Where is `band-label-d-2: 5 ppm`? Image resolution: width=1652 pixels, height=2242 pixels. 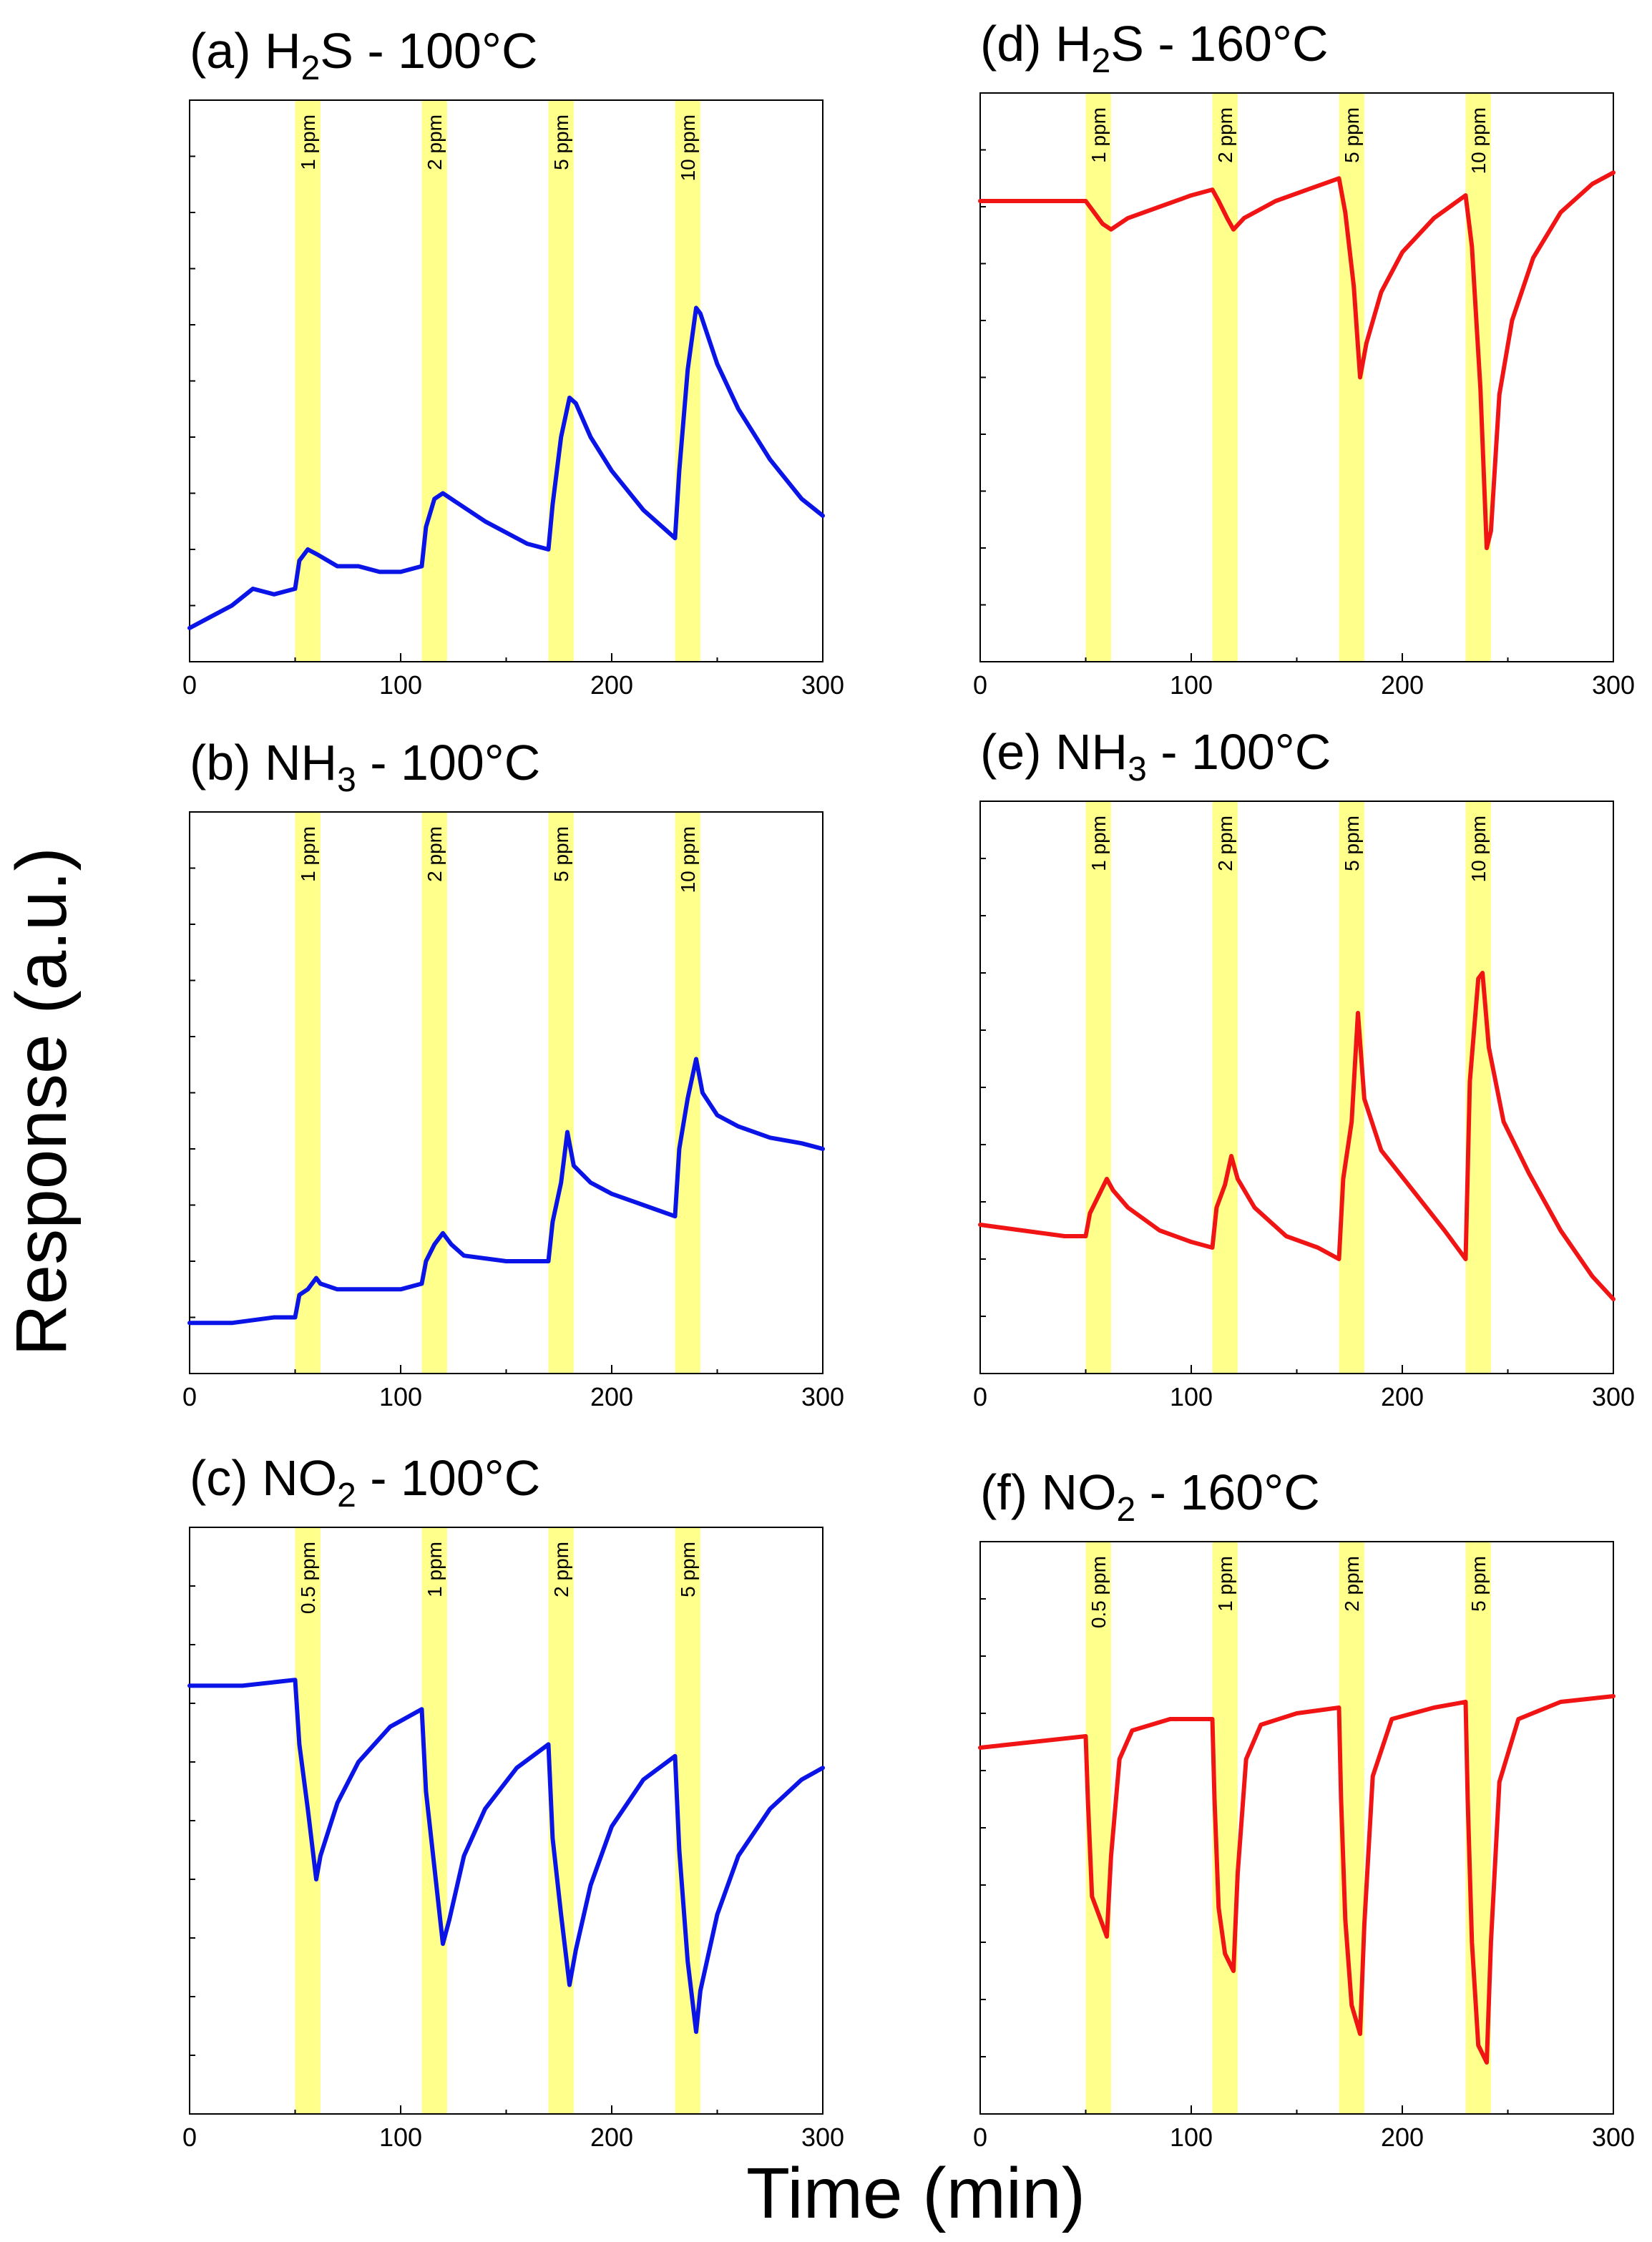 band-label-d-2: 5 ppm is located at coordinates (1352, 135).